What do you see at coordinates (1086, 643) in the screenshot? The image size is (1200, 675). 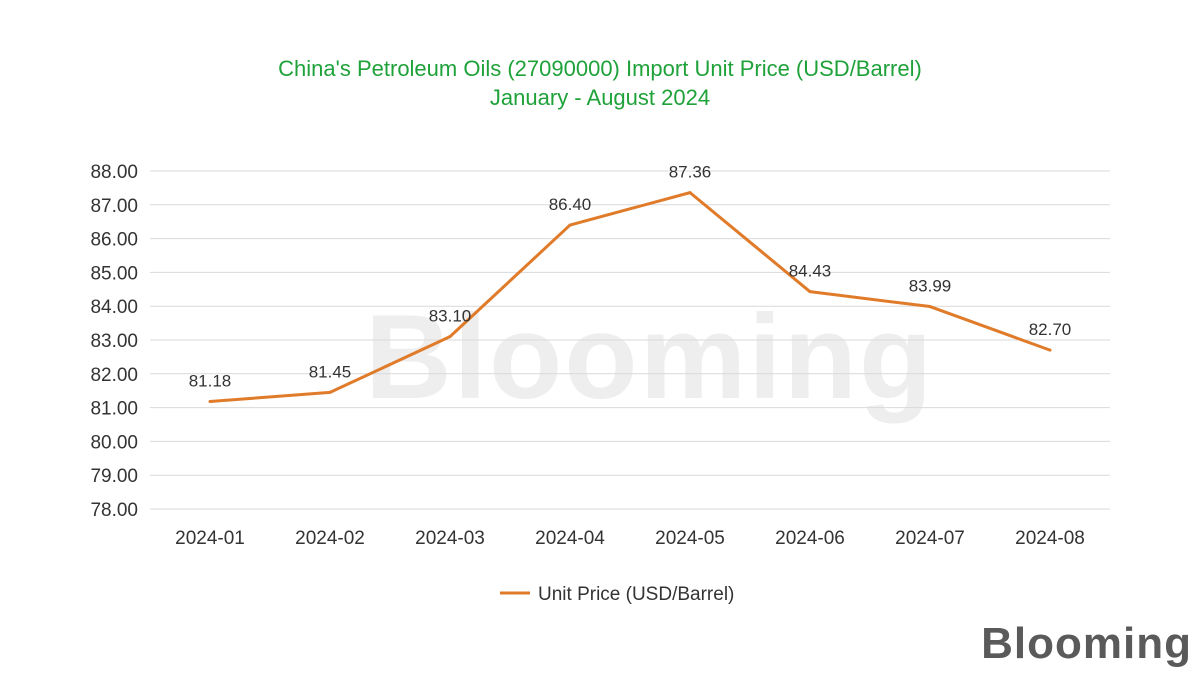 I see `brand-logo: Blooming` at bounding box center [1086, 643].